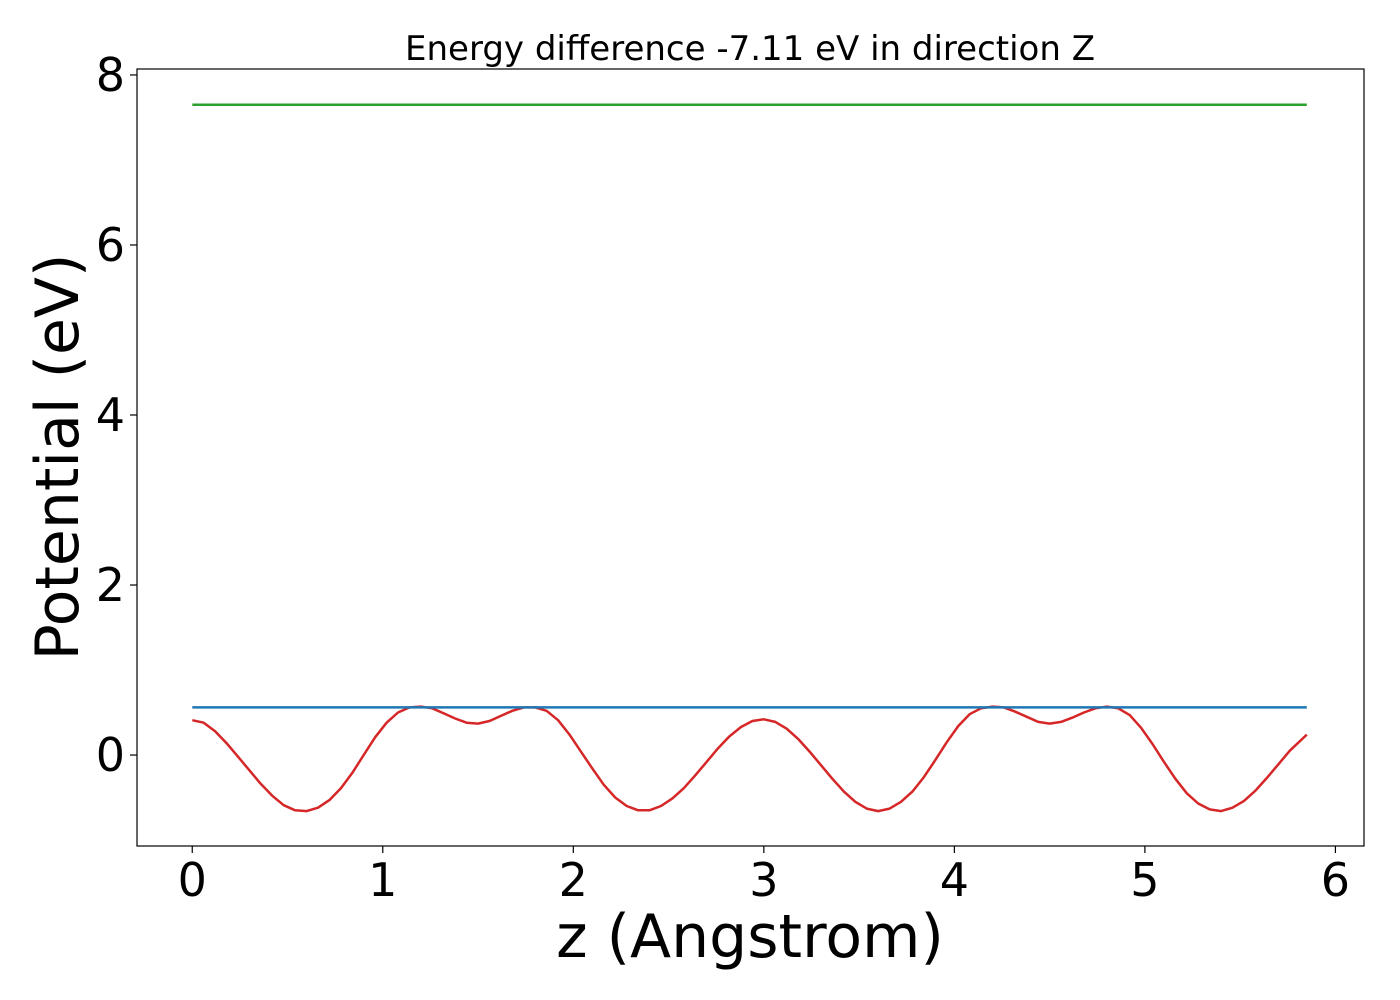 The width and height of the screenshot is (1400, 1000). I want to click on x-tick-label: 5, so click(1144, 880).